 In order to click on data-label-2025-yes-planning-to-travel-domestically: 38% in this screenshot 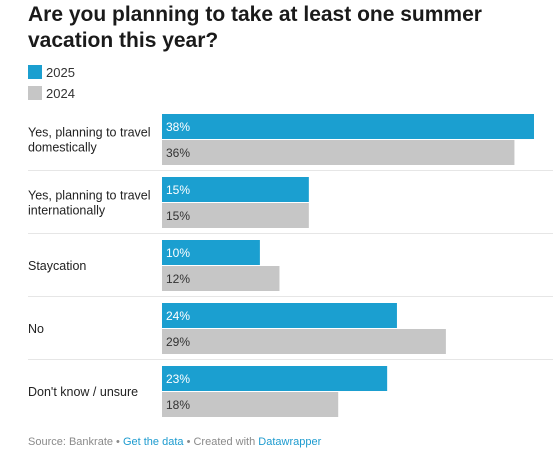, I will do `click(178, 127)`.